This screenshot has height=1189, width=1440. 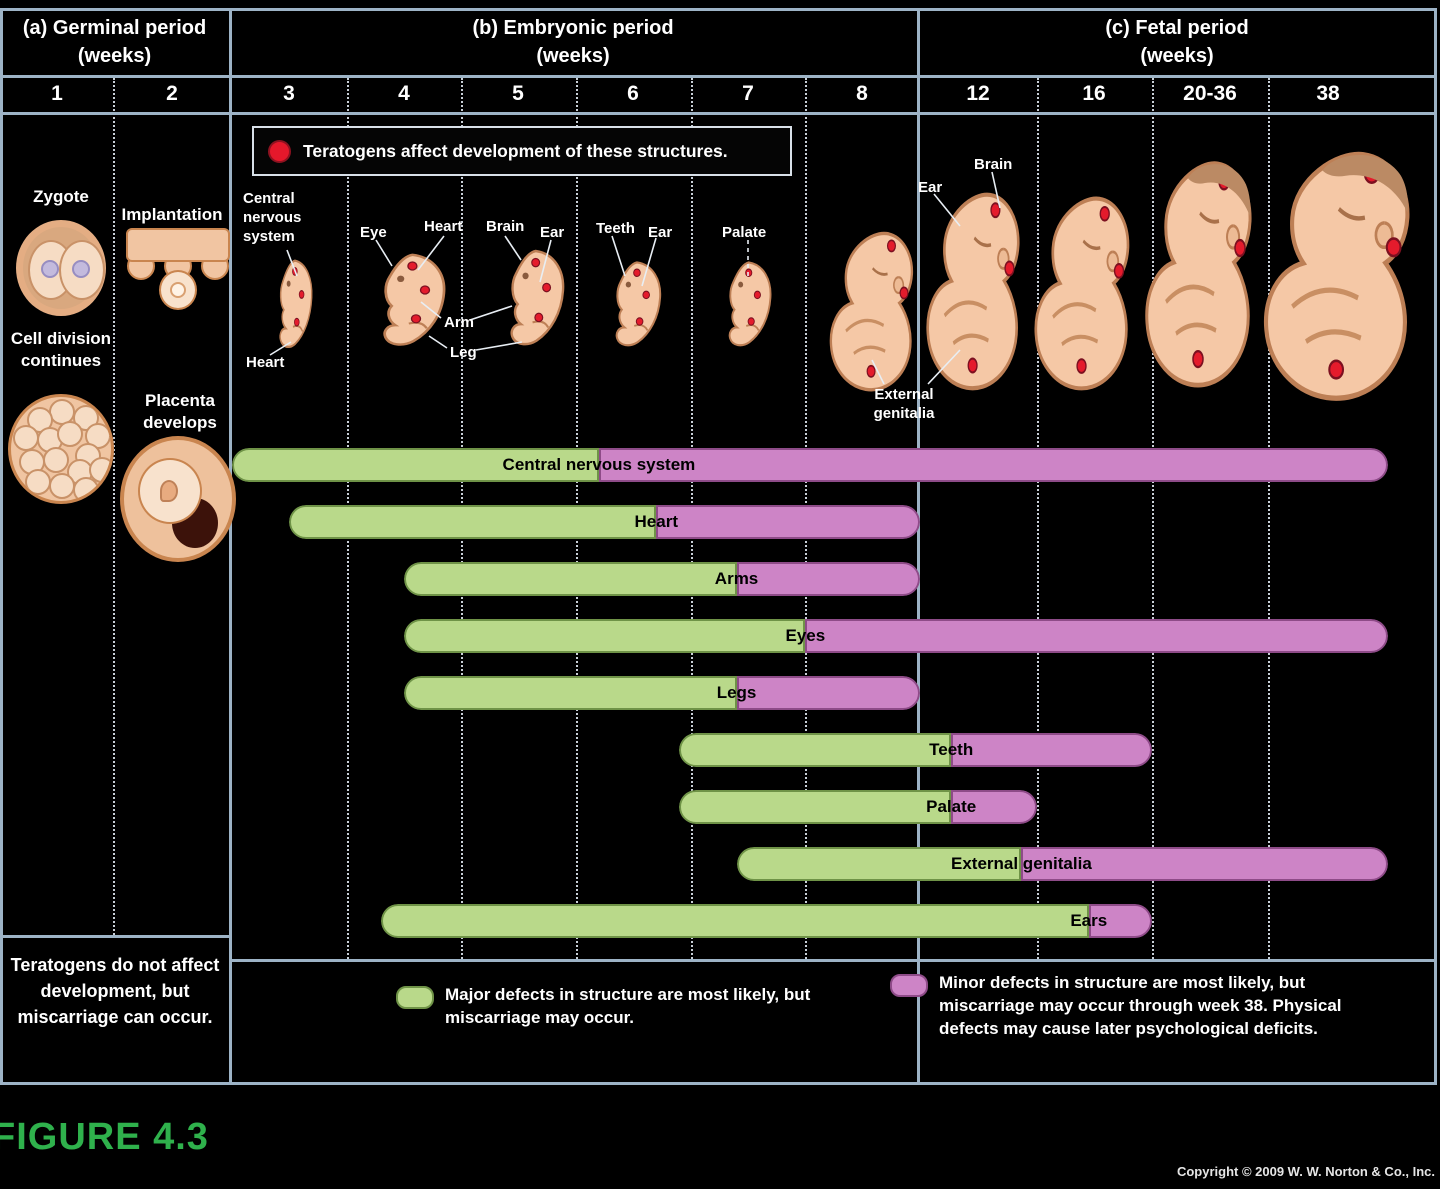 What do you see at coordinates (114, 42) in the screenshot?
I see `period-germinal: (a) Germinal period (weeks)` at bounding box center [114, 42].